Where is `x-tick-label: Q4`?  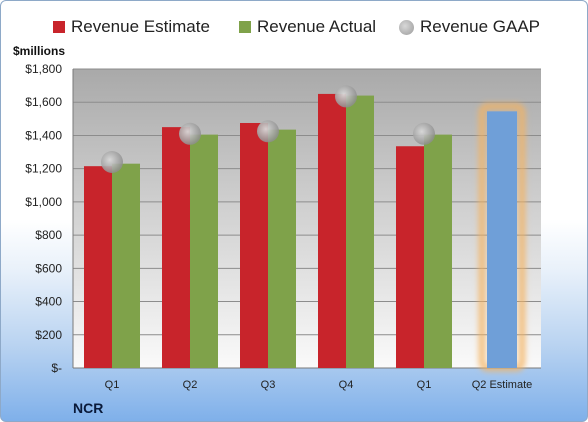
x-tick-label: Q4 is located at coordinates (346, 385).